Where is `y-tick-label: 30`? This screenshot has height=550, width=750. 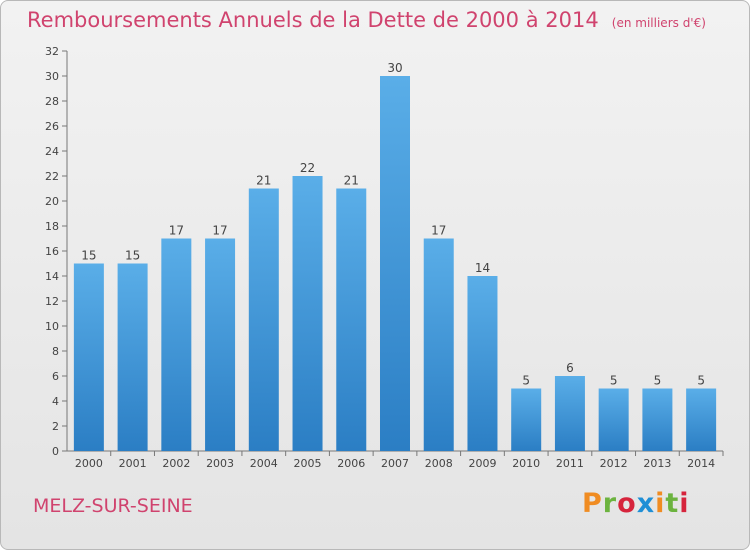 y-tick-label: 30 is located at coordinates (52, 76).